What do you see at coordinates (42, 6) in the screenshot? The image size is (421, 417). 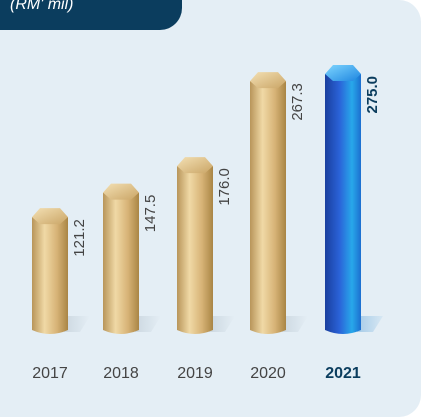 I see `unit-label: (RM' mil)` at bounding box center [42, 6].